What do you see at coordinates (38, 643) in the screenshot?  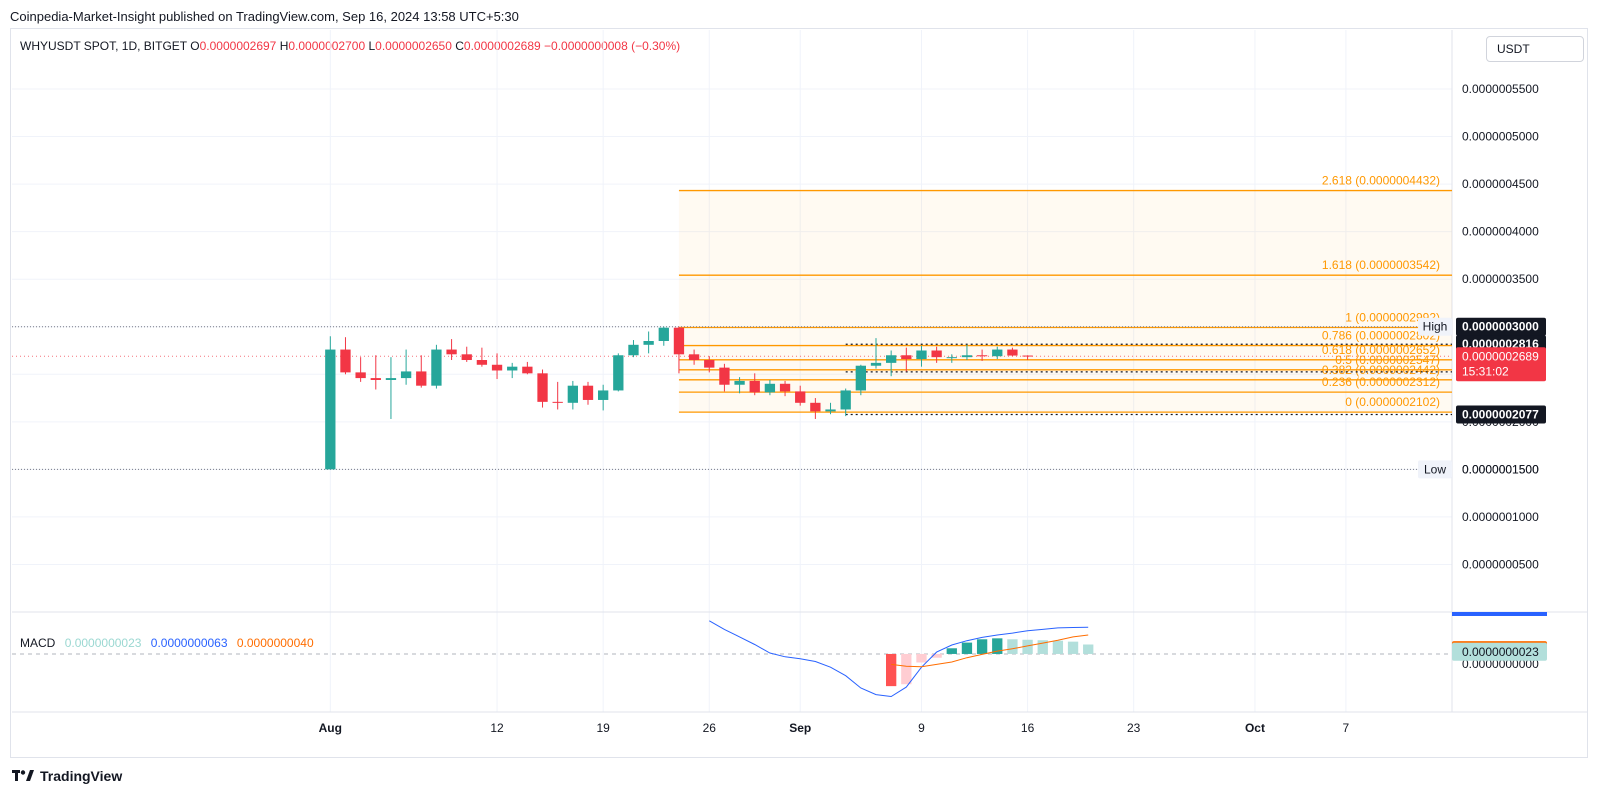 I see `macd-label: MACD` at bounding box center [38, 643].